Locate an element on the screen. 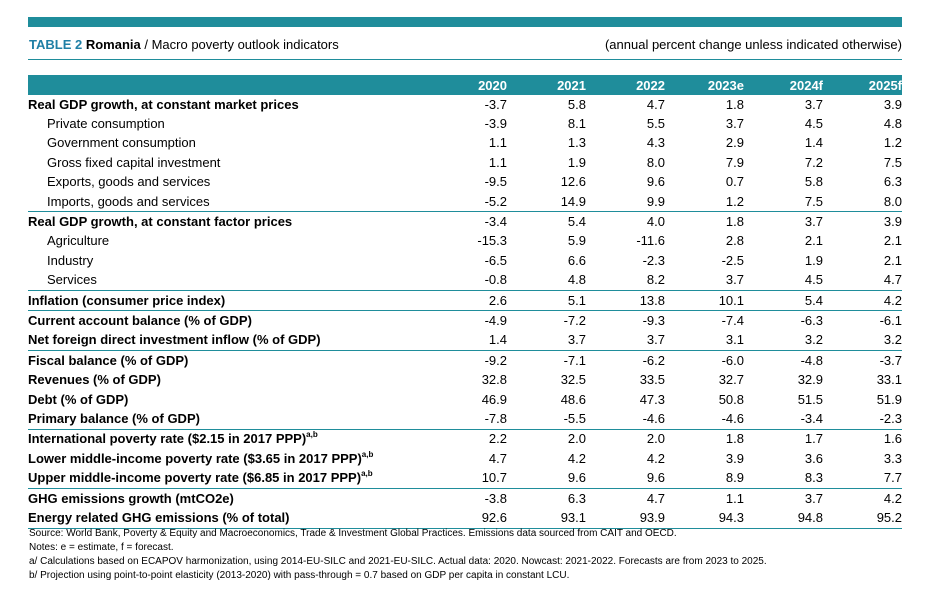 The height and width of the screenshot is (603, 933). header-cell-year: 2020 is located at coordinates (492, 85).